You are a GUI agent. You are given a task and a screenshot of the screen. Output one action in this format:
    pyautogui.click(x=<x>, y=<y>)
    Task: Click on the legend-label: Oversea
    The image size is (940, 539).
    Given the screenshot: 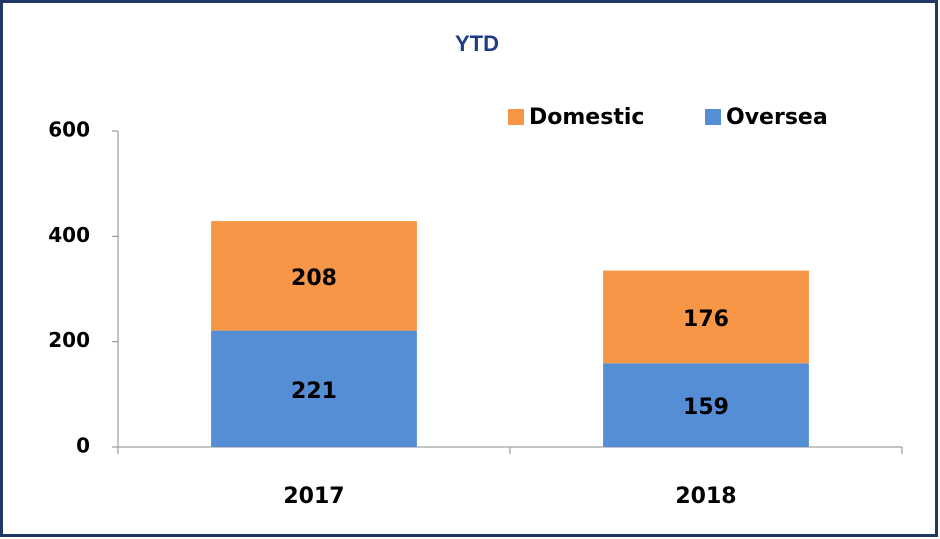 What is the action you would take?
    pyautogui.click(x=777, y=117)
    